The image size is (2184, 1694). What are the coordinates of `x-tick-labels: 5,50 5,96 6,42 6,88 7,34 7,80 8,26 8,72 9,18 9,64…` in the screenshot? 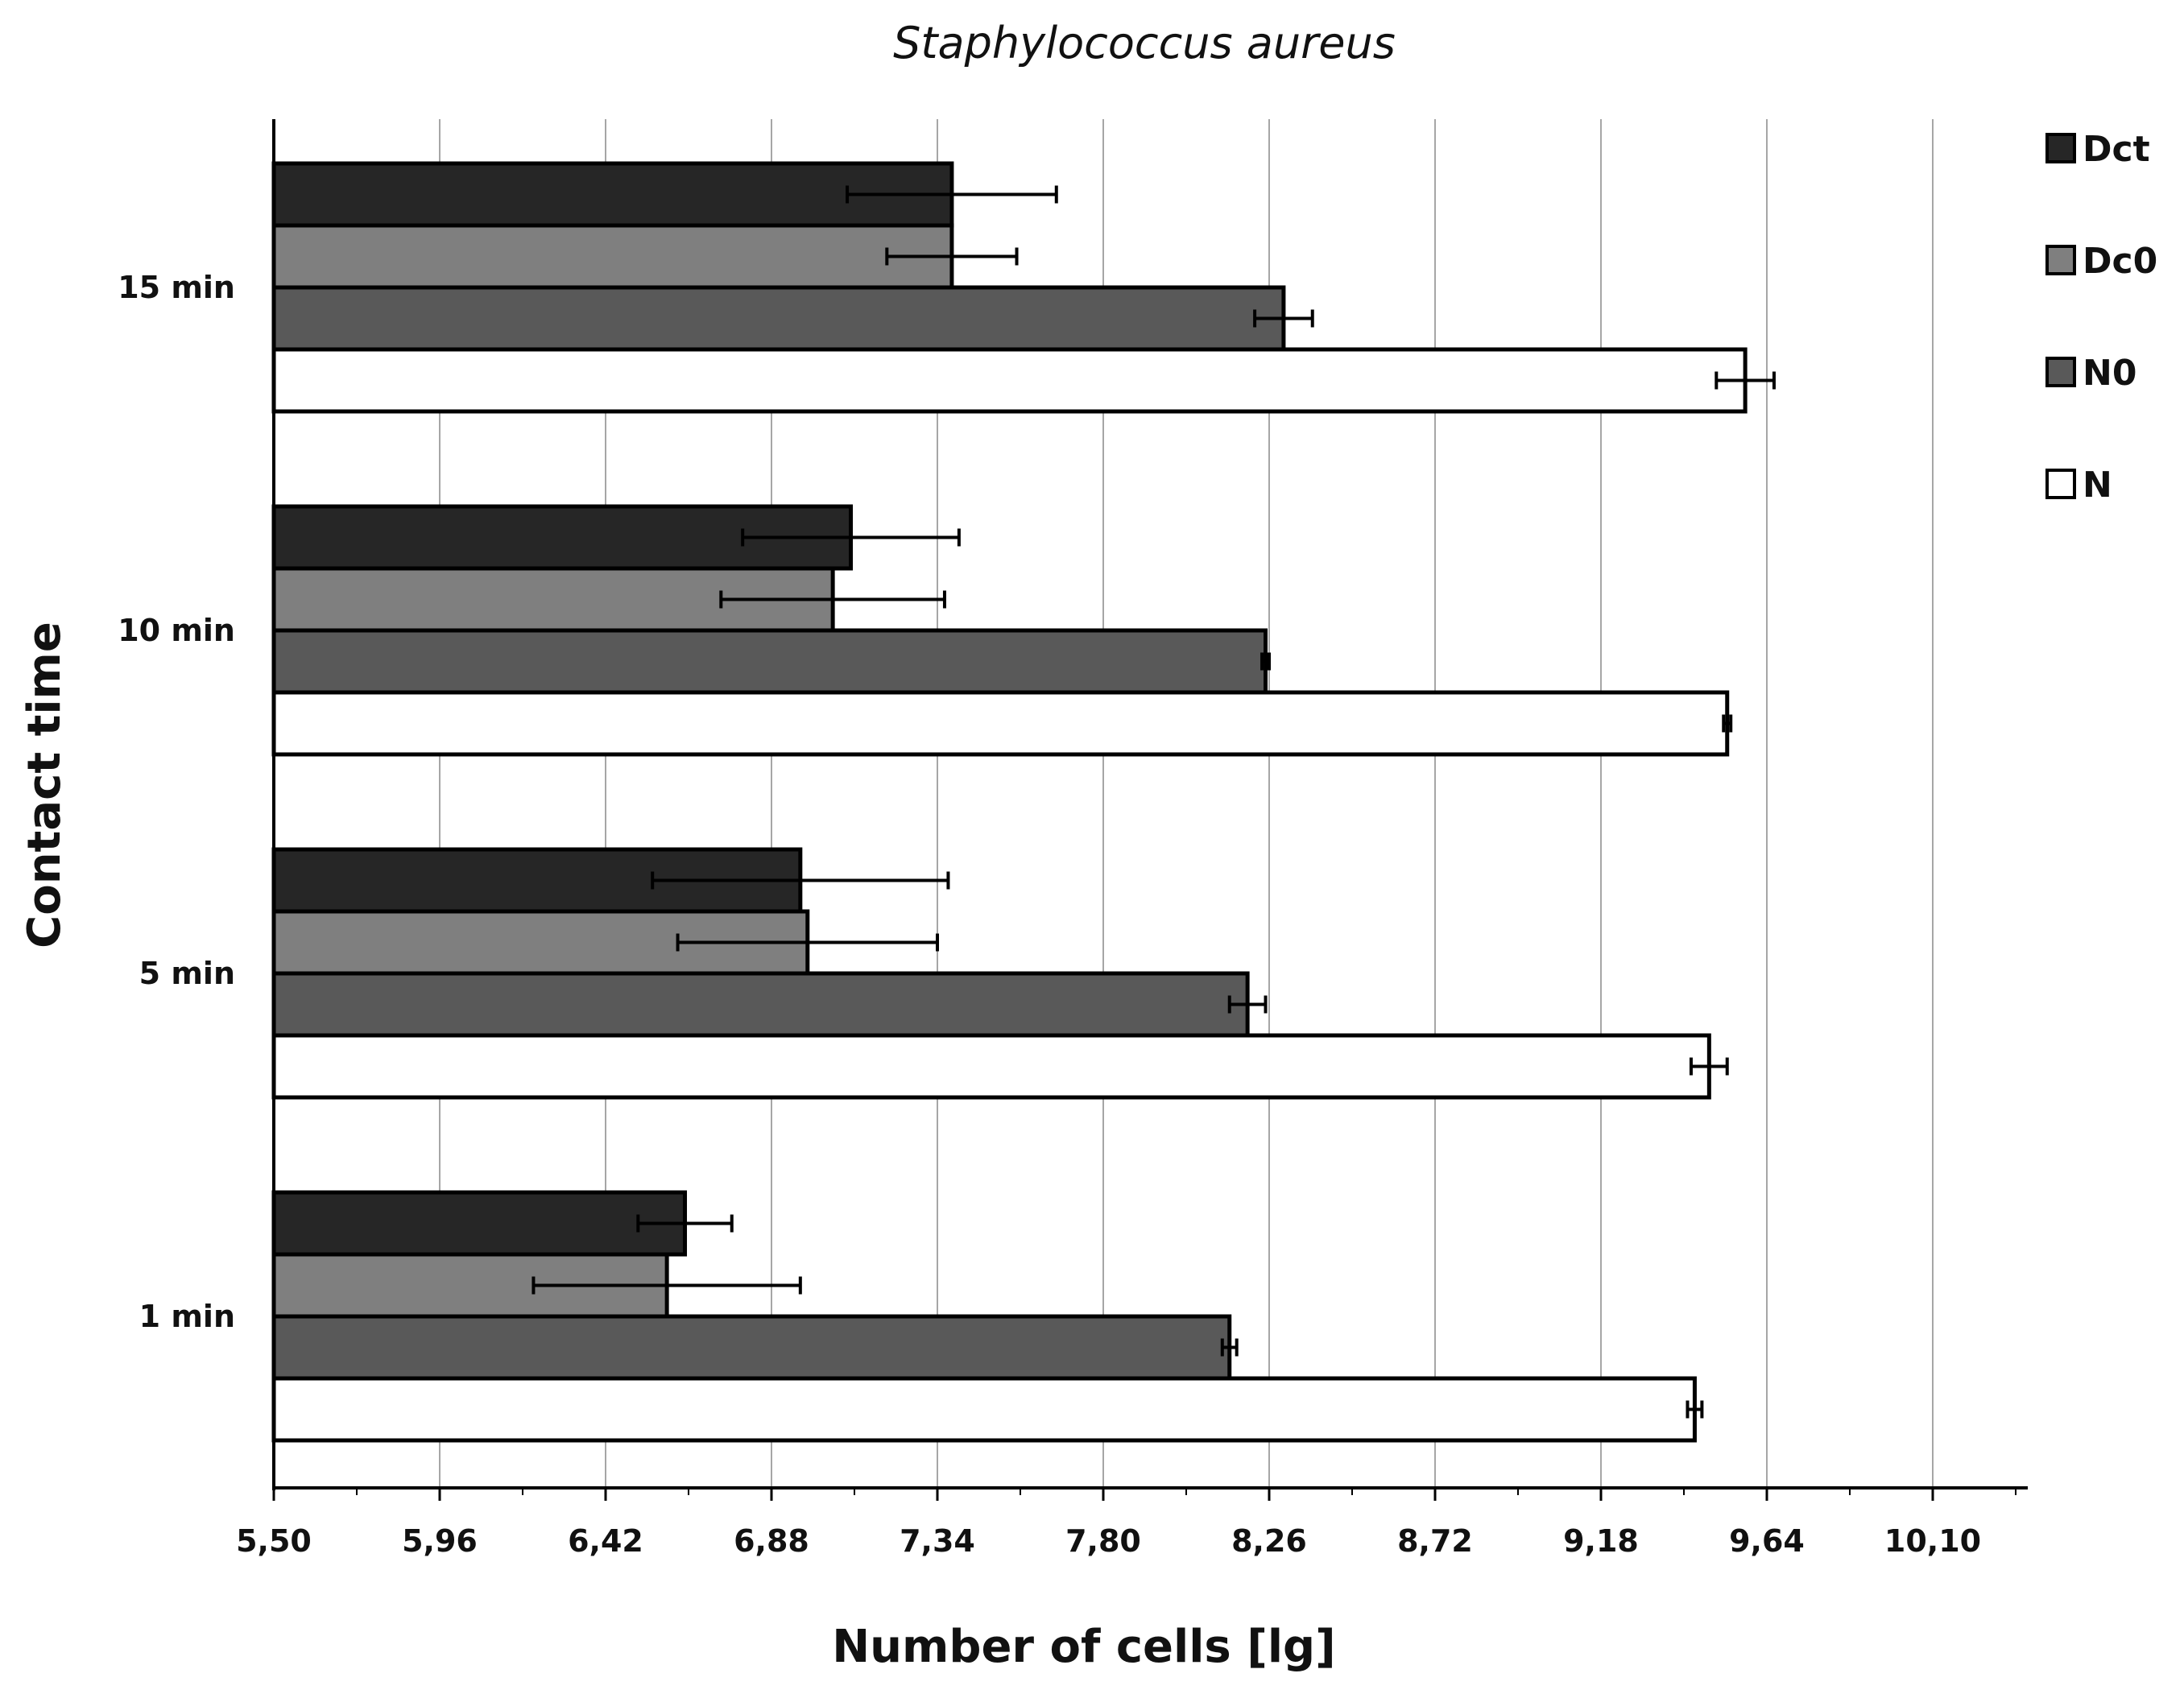 It's located at (1108, 1541).